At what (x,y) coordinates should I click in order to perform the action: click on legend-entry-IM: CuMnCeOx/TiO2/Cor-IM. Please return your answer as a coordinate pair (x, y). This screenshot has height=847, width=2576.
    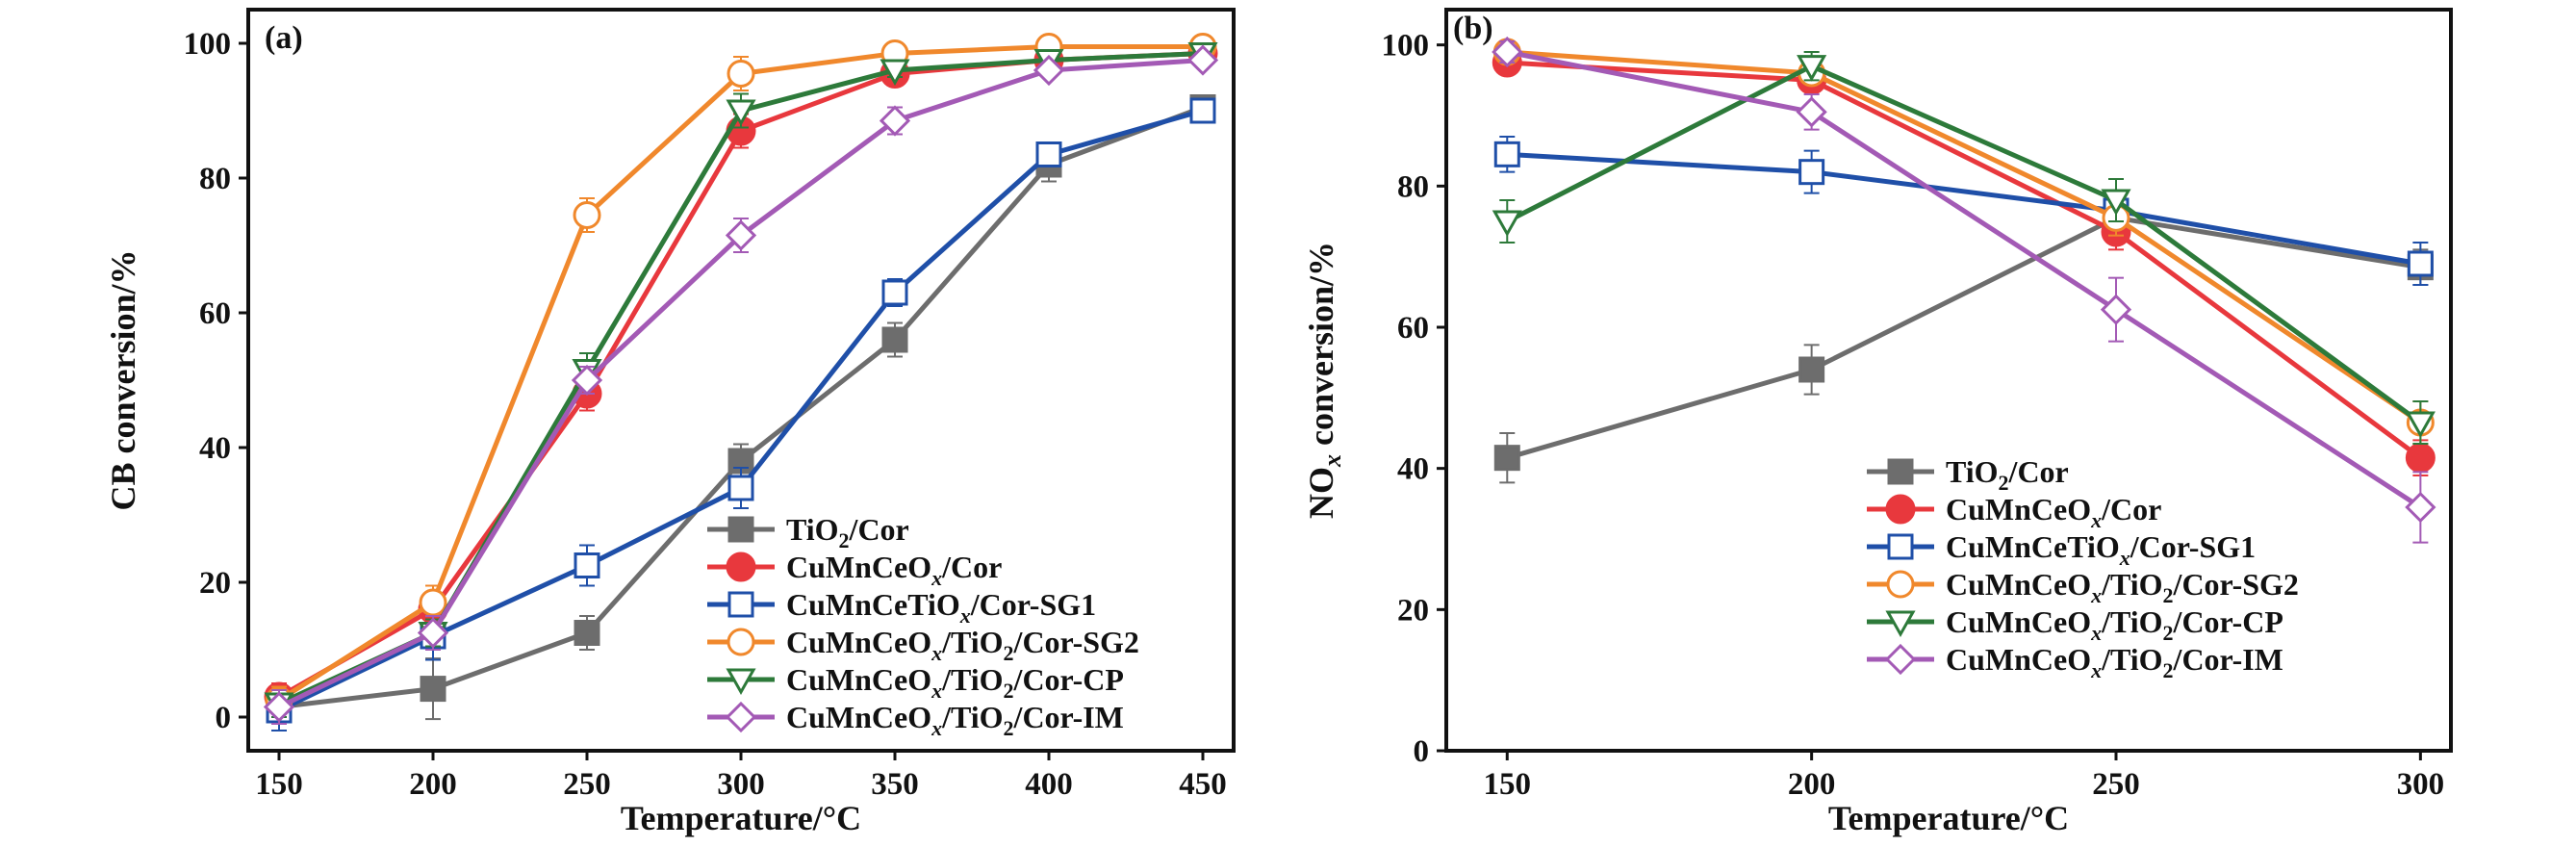
    Looking at the image, I should click on (915, 720).